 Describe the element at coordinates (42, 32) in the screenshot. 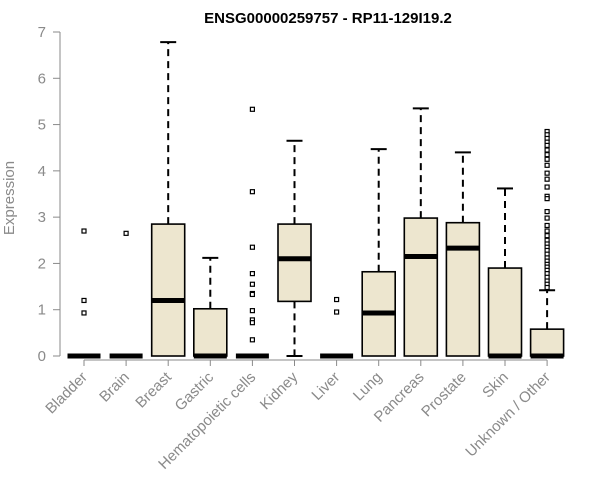

I see `y-tick-label: 7` at that location.